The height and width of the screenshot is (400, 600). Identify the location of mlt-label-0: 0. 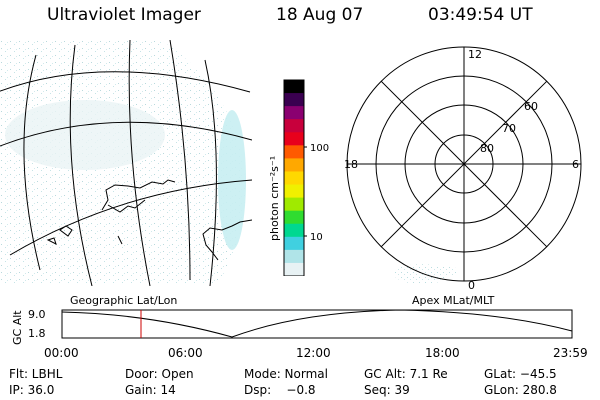
(471, 285).